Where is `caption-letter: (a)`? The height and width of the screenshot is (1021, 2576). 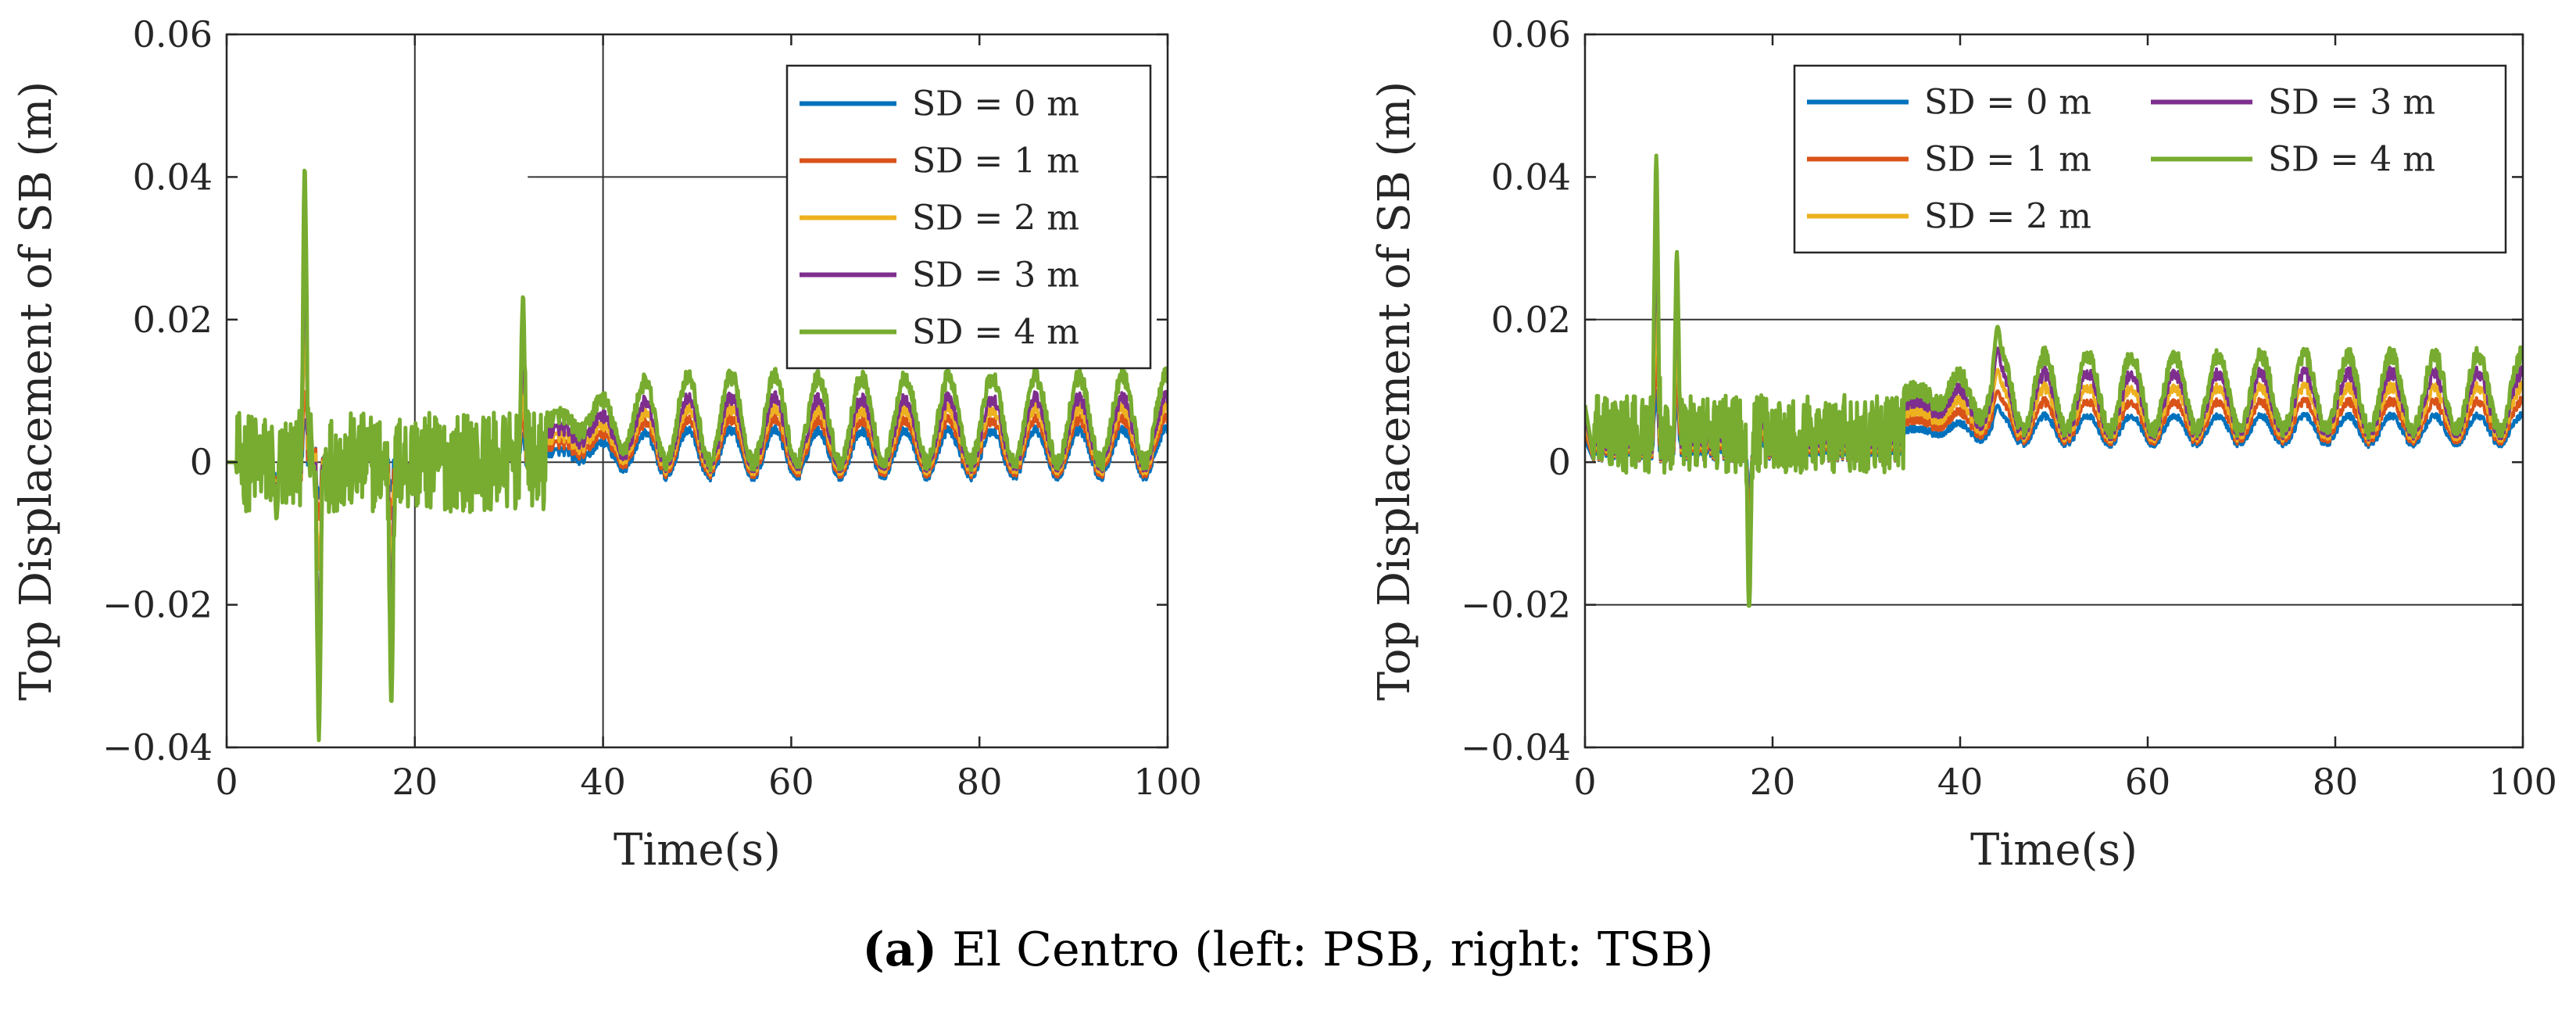 caption-letter: (a) is located at coordinates (899, 949).